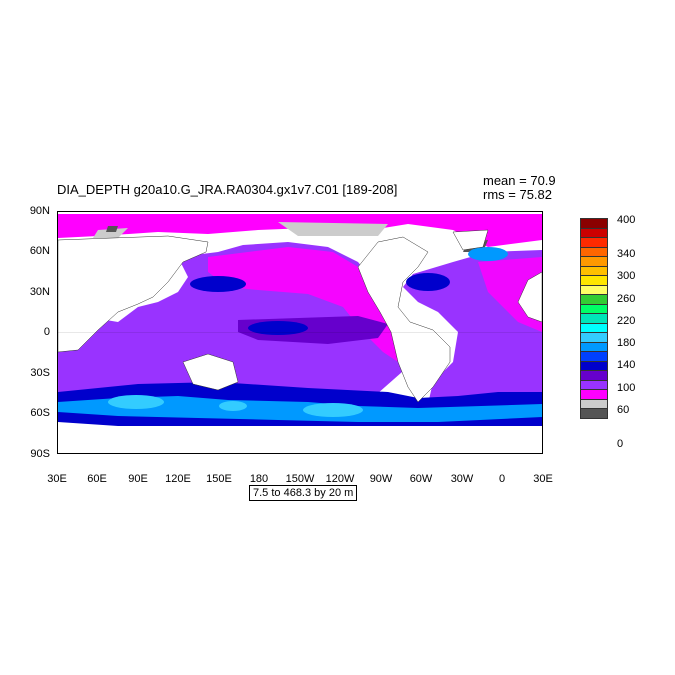  I want to click on land-australia, so click(210, 372).